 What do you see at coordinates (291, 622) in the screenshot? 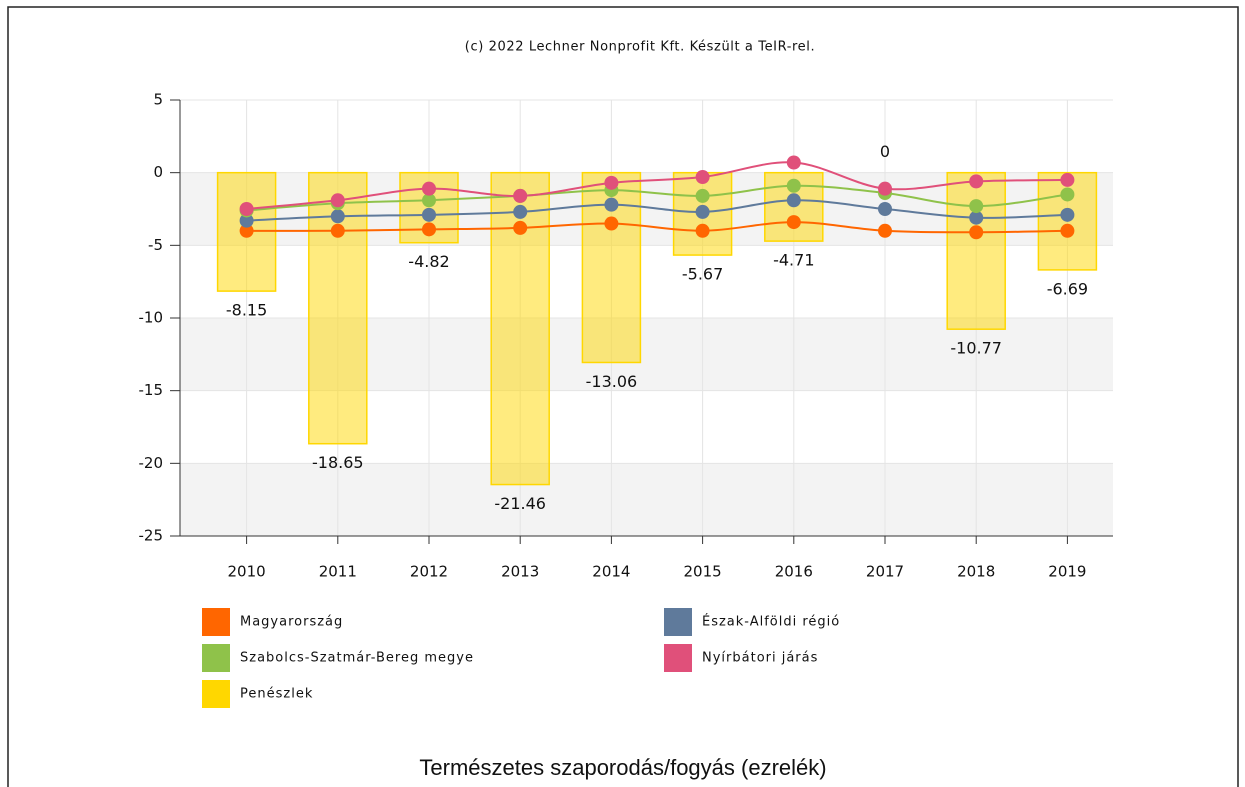
I see `legend-label: Magyarország` at bounding box center [291, 622].